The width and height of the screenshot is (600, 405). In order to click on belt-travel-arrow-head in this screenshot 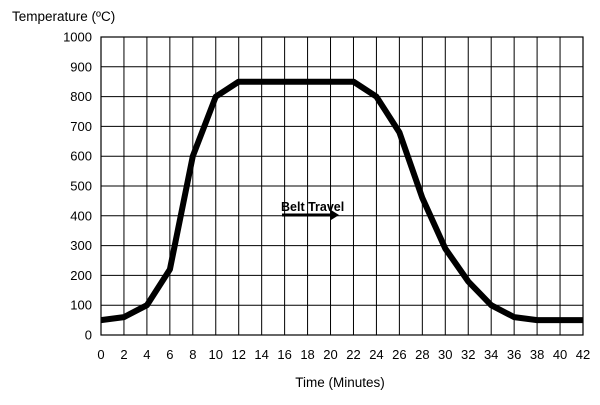, I will do `click(335, 215)`.